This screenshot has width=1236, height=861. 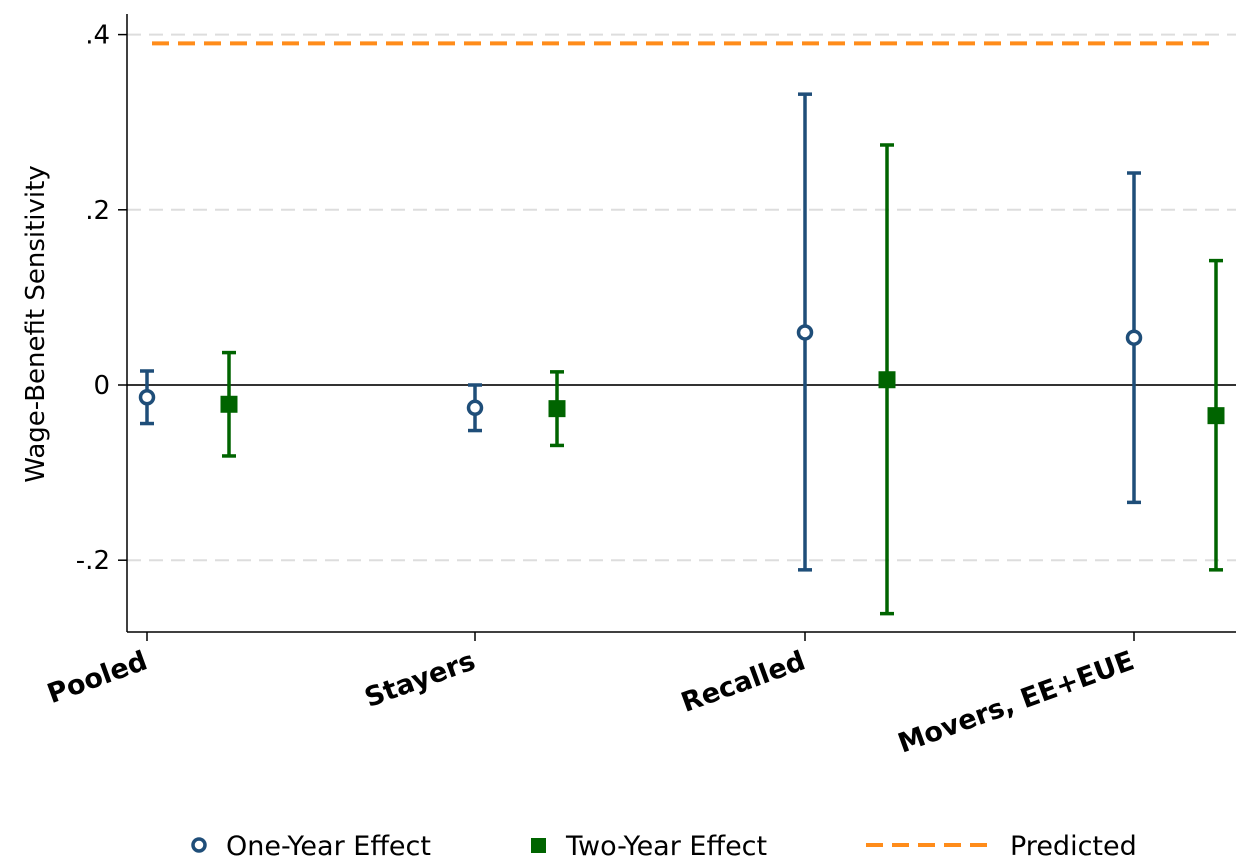 I want to click on x-category-label: Pooled, so click(x=97, y=677).